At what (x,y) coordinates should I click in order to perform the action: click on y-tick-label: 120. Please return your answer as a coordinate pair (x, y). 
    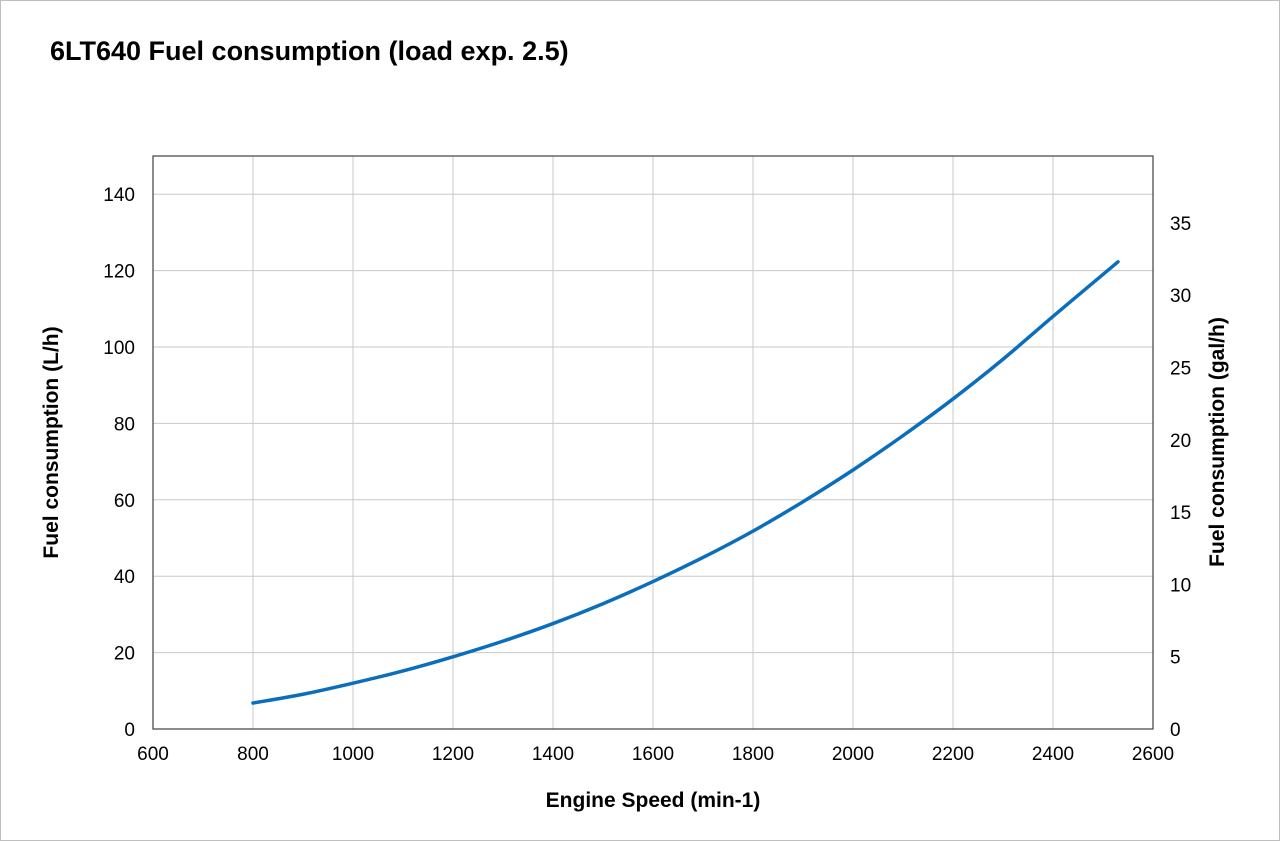
    Looking at the image, I should click on (119, 272).